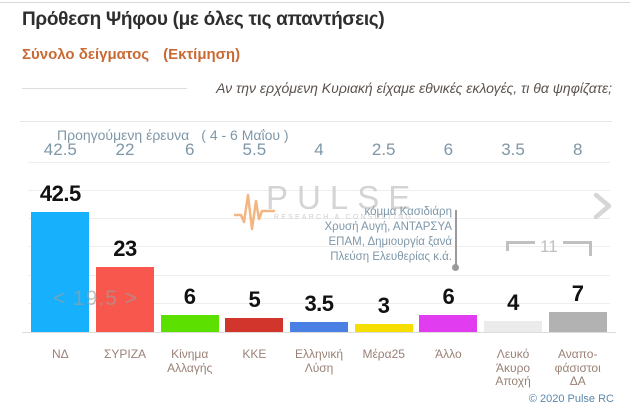 This screenshot has width=630, height=412. Describe the element at coordinates (255, 212) in the screenshot. I see `heartbeat-pulse-icon` at that location.